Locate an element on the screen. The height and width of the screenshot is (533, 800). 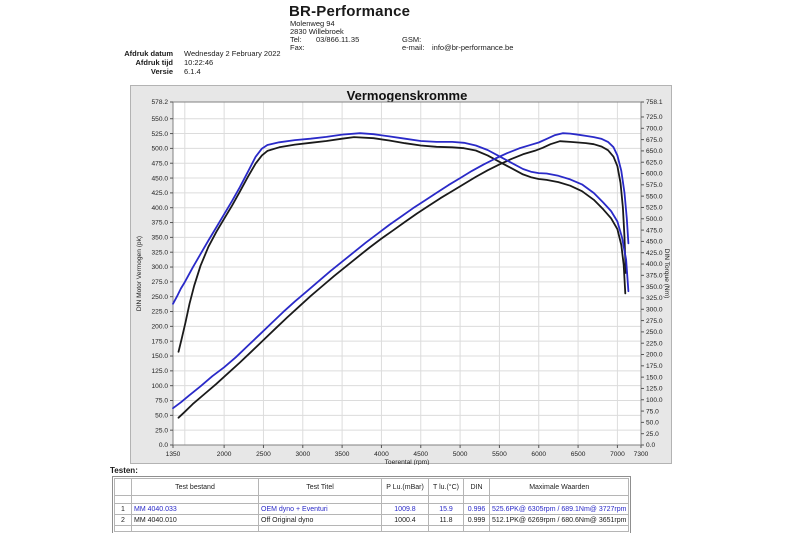
x-axis-title: Toerental (rpm) is located at coordinates (407, 462).